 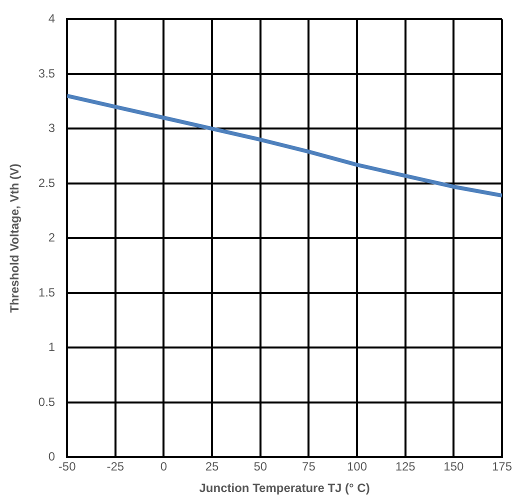 I want to click on x-tick-label: 75, so click(x=309, y=467).